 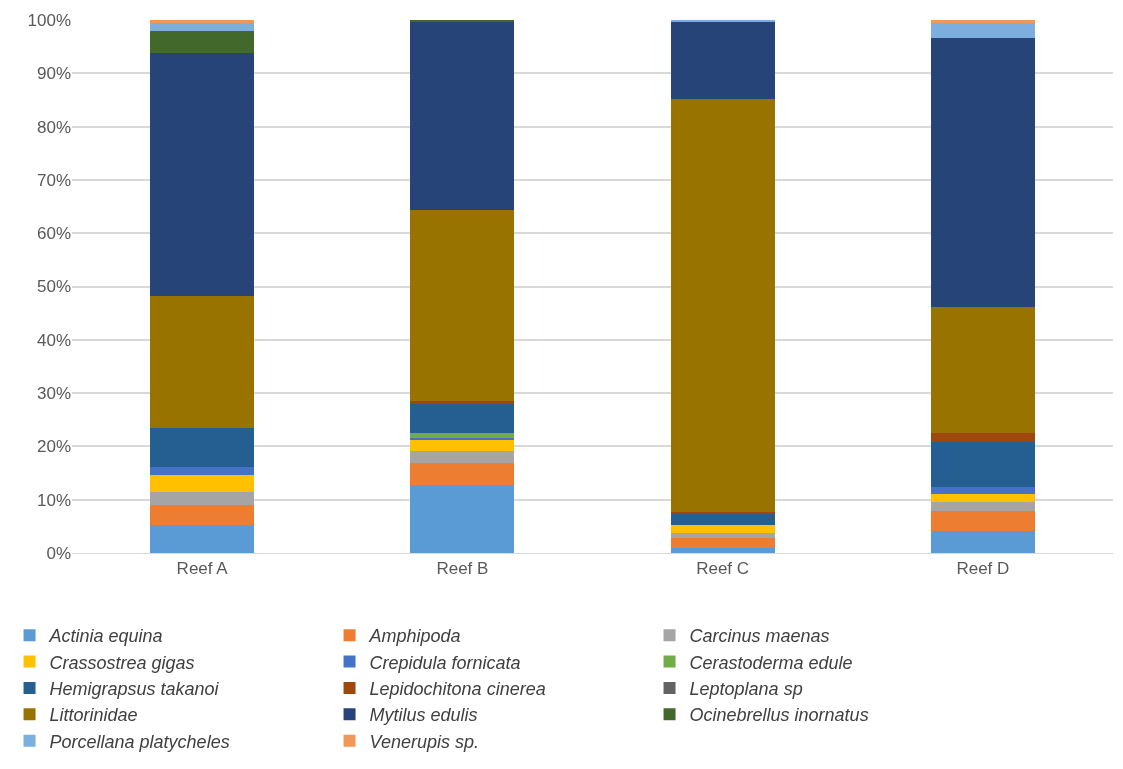 I want to click on legend-label: Cerastoderma edule, so click(x=771, y=662).